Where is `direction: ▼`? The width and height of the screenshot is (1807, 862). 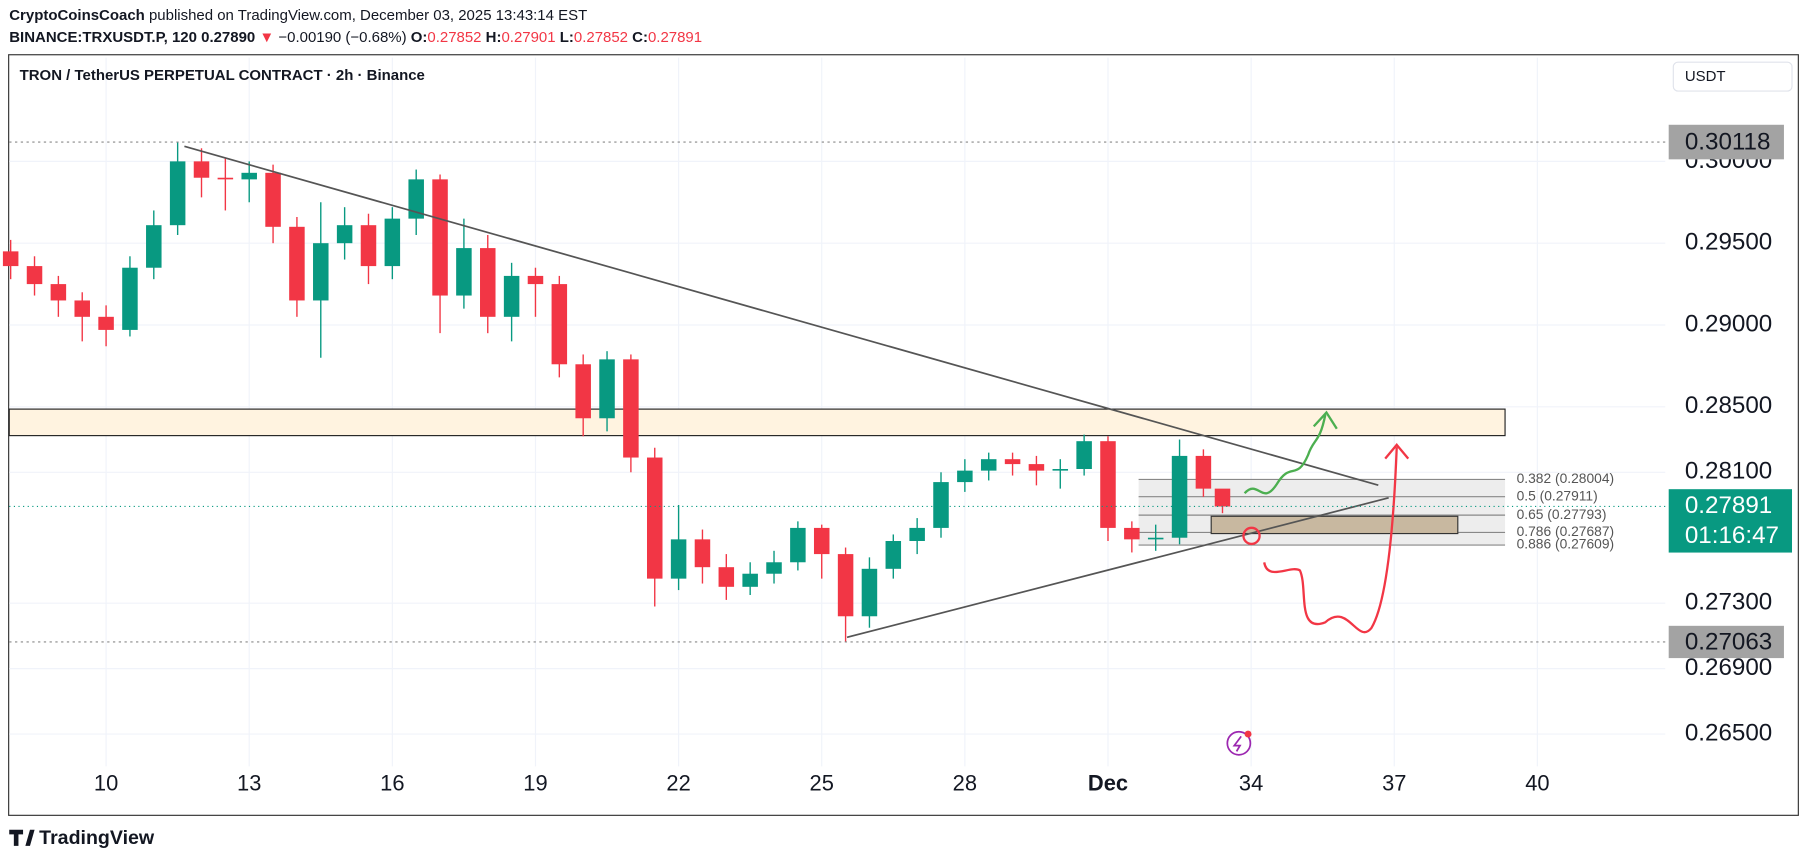 direction: ▼ is located at coordinates (266, 37).